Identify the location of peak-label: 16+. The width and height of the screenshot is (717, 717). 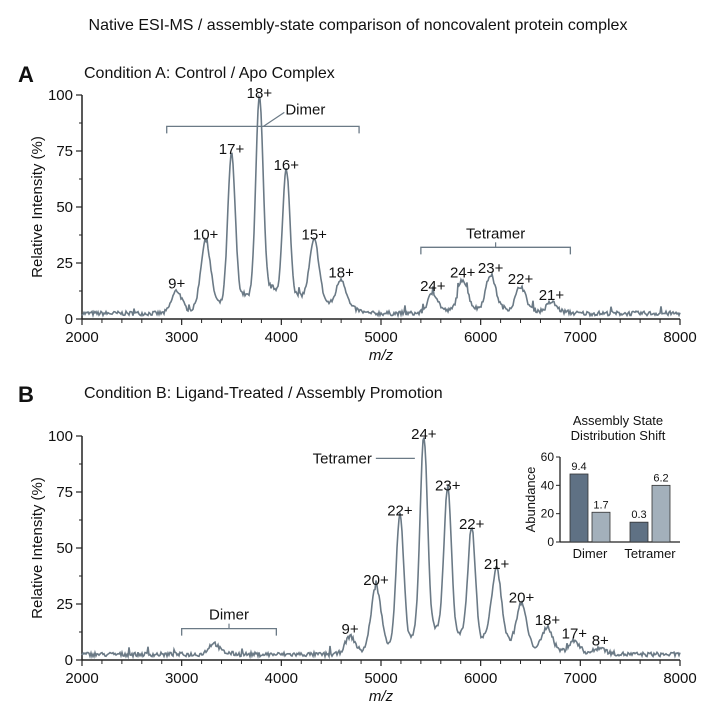
(287, 165).